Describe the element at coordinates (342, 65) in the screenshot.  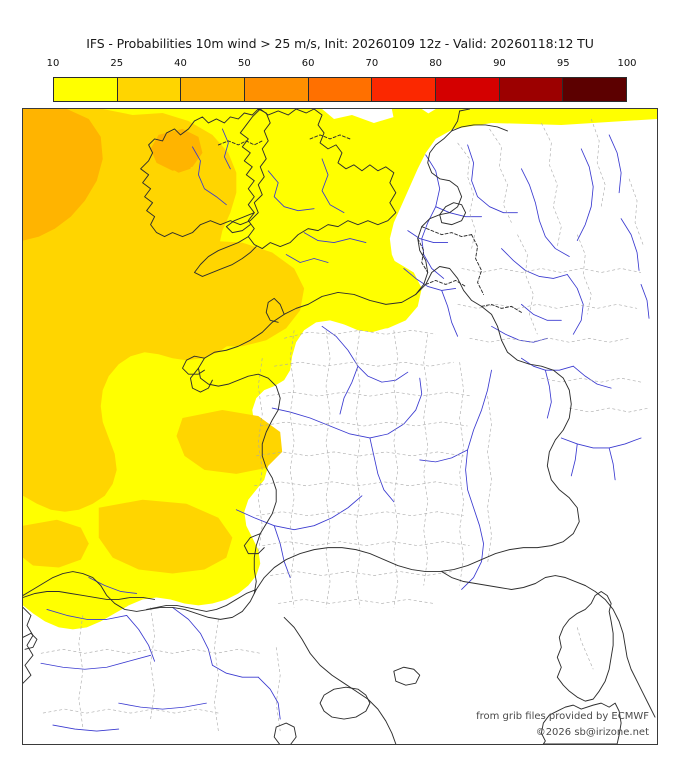
I see `colorbar-tick-labels: 10 25 40 50 60 70 80 90 95 100` at that location.